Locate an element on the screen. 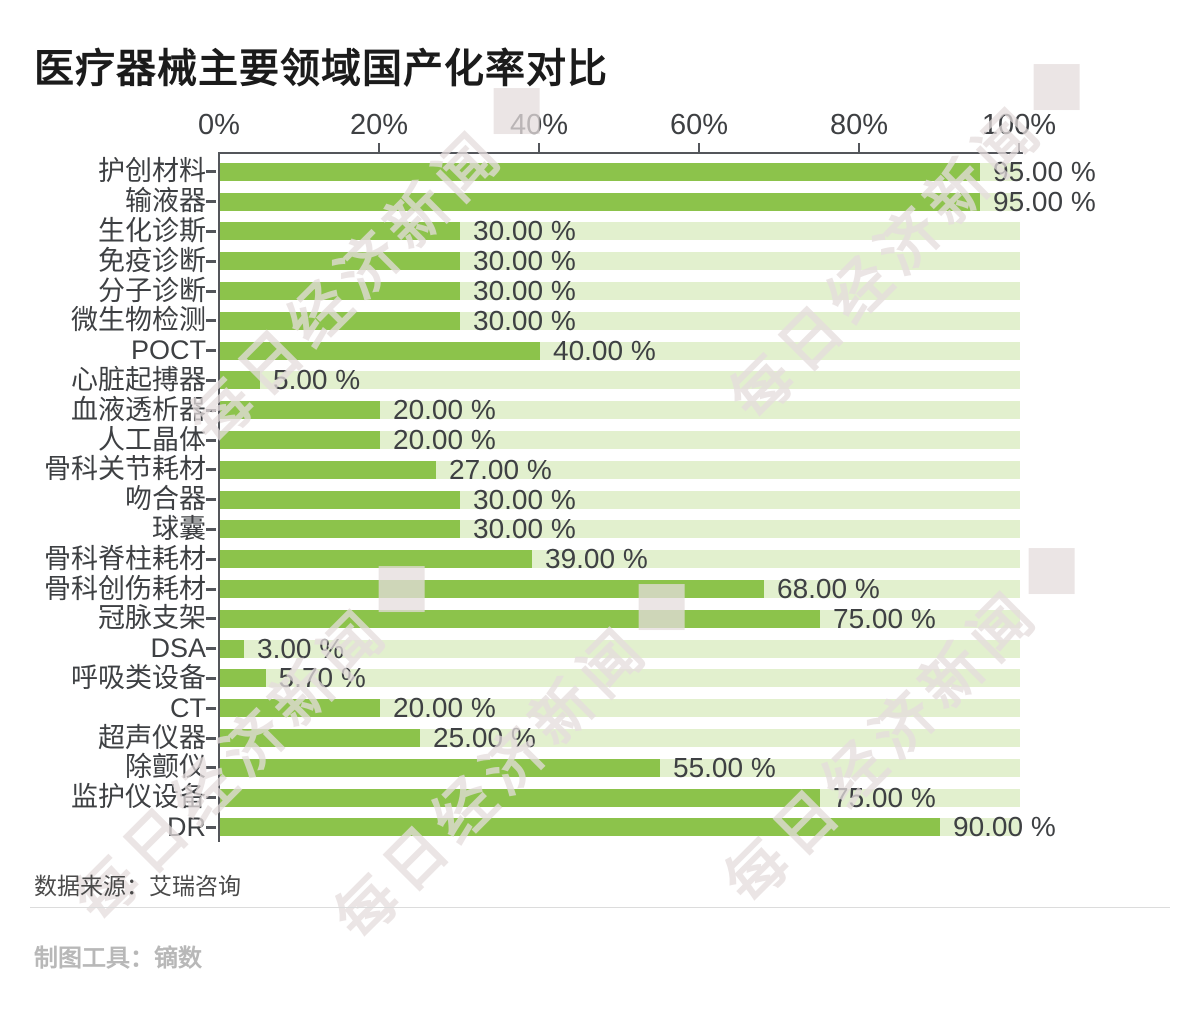 Image resolution: width=1200 pixels, height=1020 pixels. x-axis-tick-label: 80% is located at coordinates (859, 125).